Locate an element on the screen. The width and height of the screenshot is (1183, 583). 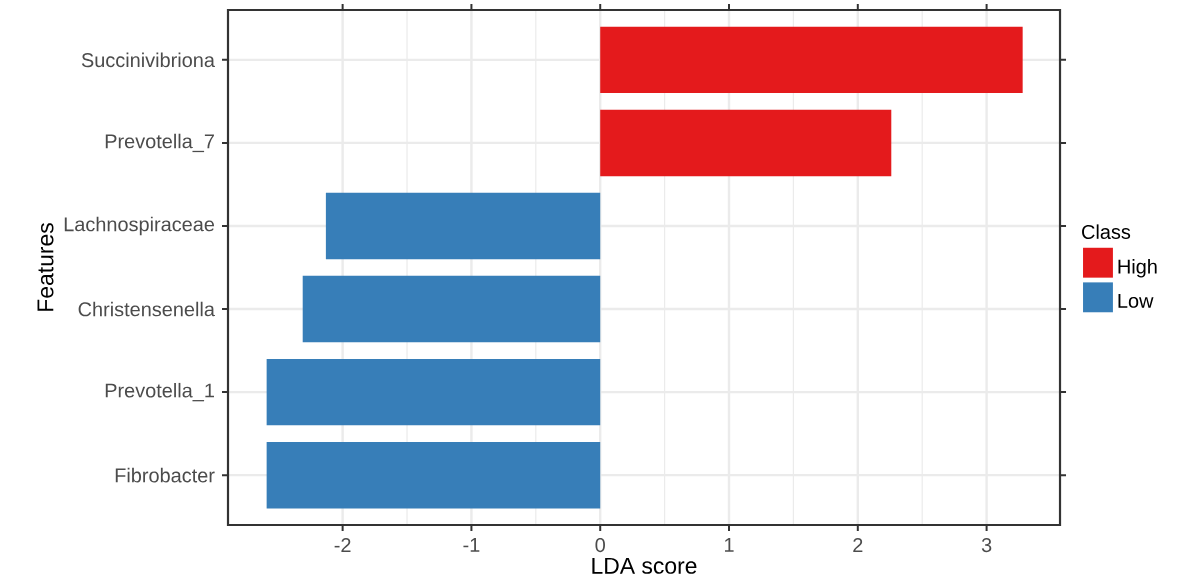
x-axis-title: LDA score is located at coordinates (644, 565).